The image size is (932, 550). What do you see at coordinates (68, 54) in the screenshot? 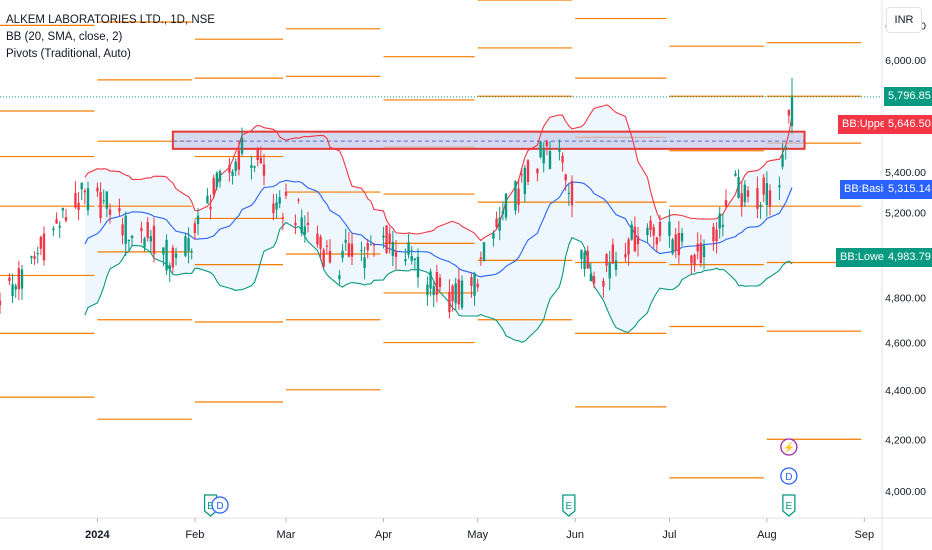
I see `pivots-indicator-label: Pivots (Traditional, Auto)` at bounding box center [68, 54].